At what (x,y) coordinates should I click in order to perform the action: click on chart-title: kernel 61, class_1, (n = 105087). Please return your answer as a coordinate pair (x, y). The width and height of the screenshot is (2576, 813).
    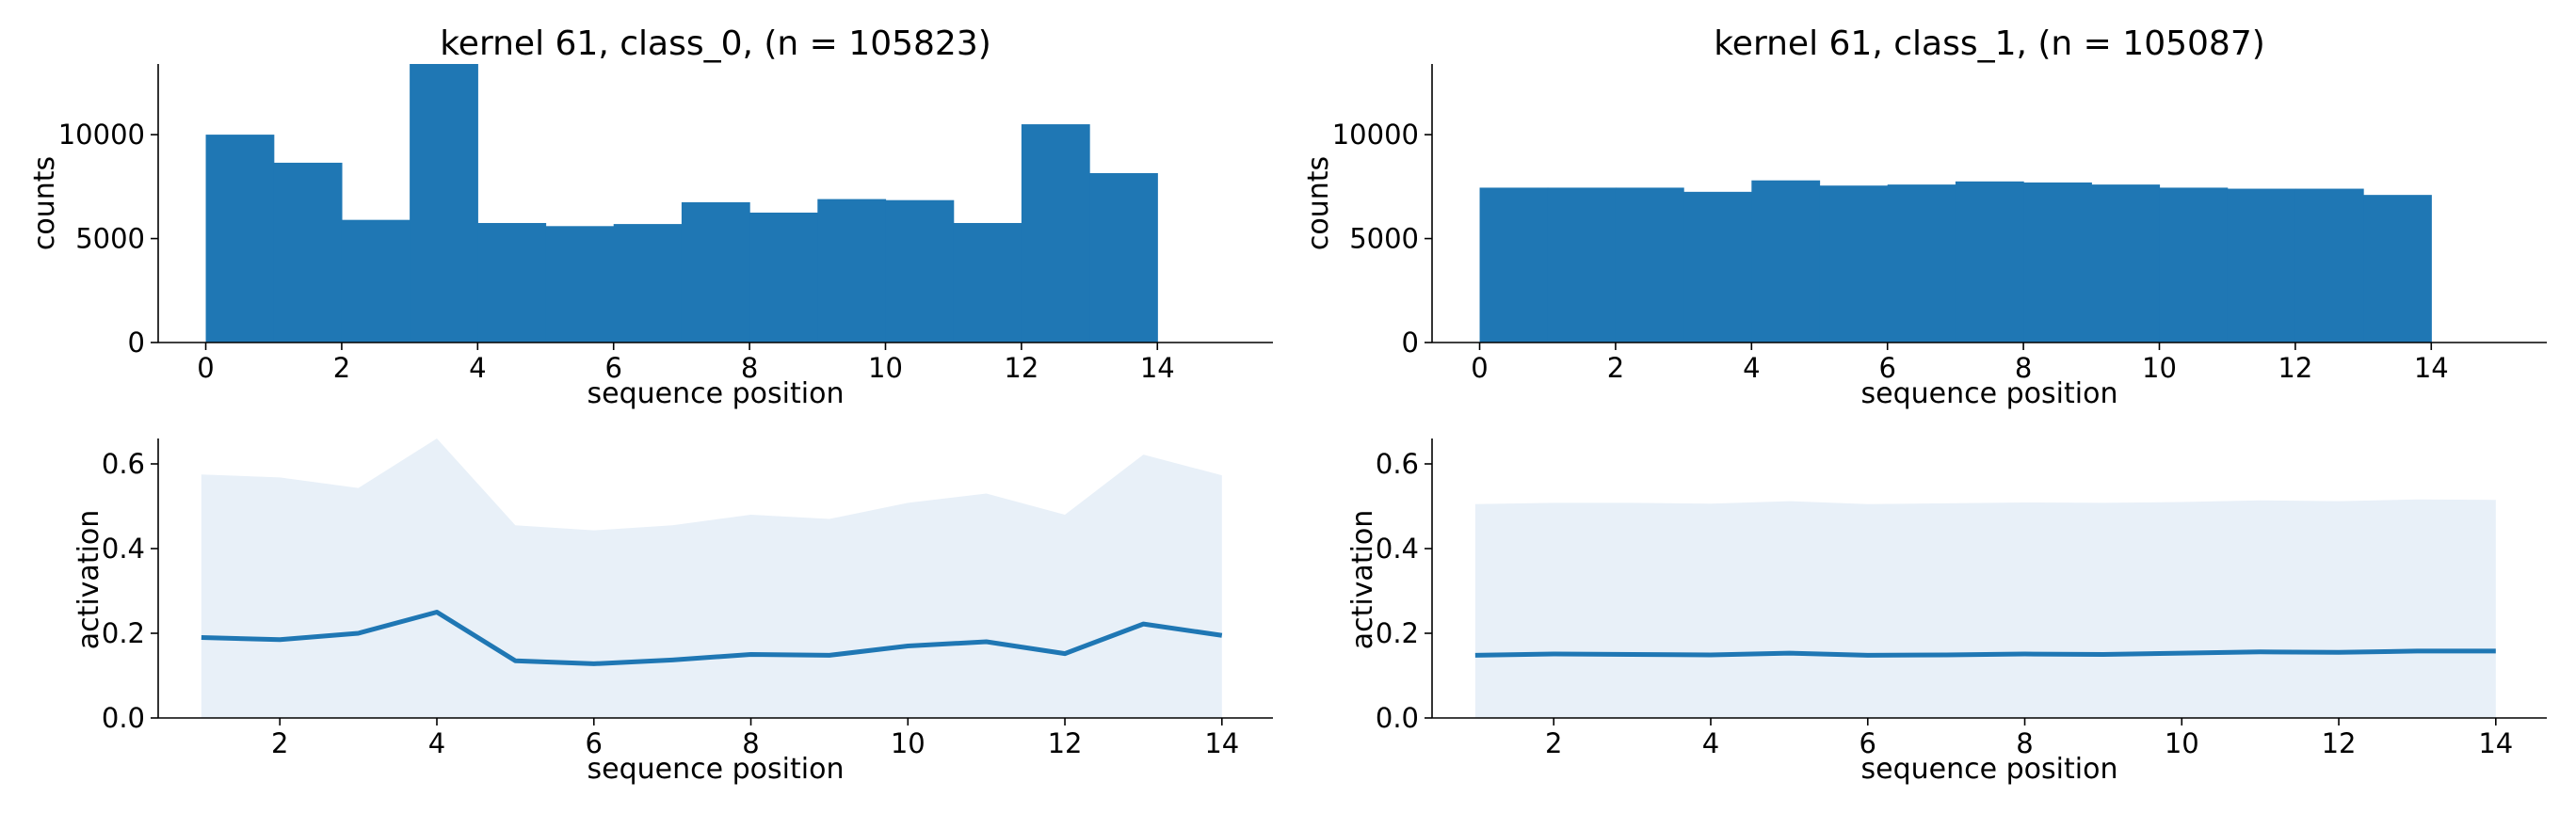
    Looking at the image, I should click on (1989, 43).